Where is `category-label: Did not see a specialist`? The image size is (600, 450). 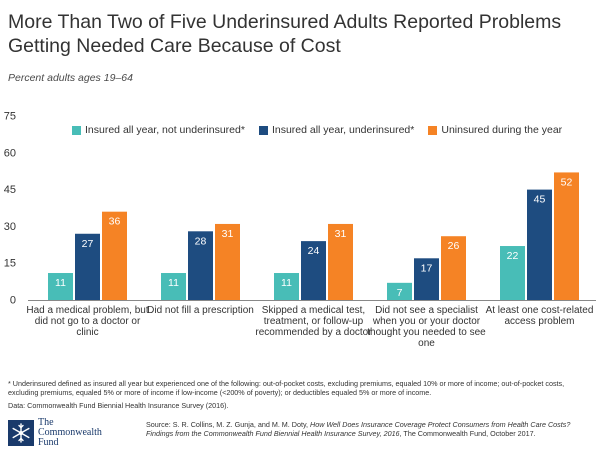 category-label: Did not see a specialist is located at coordinates (426, 310).